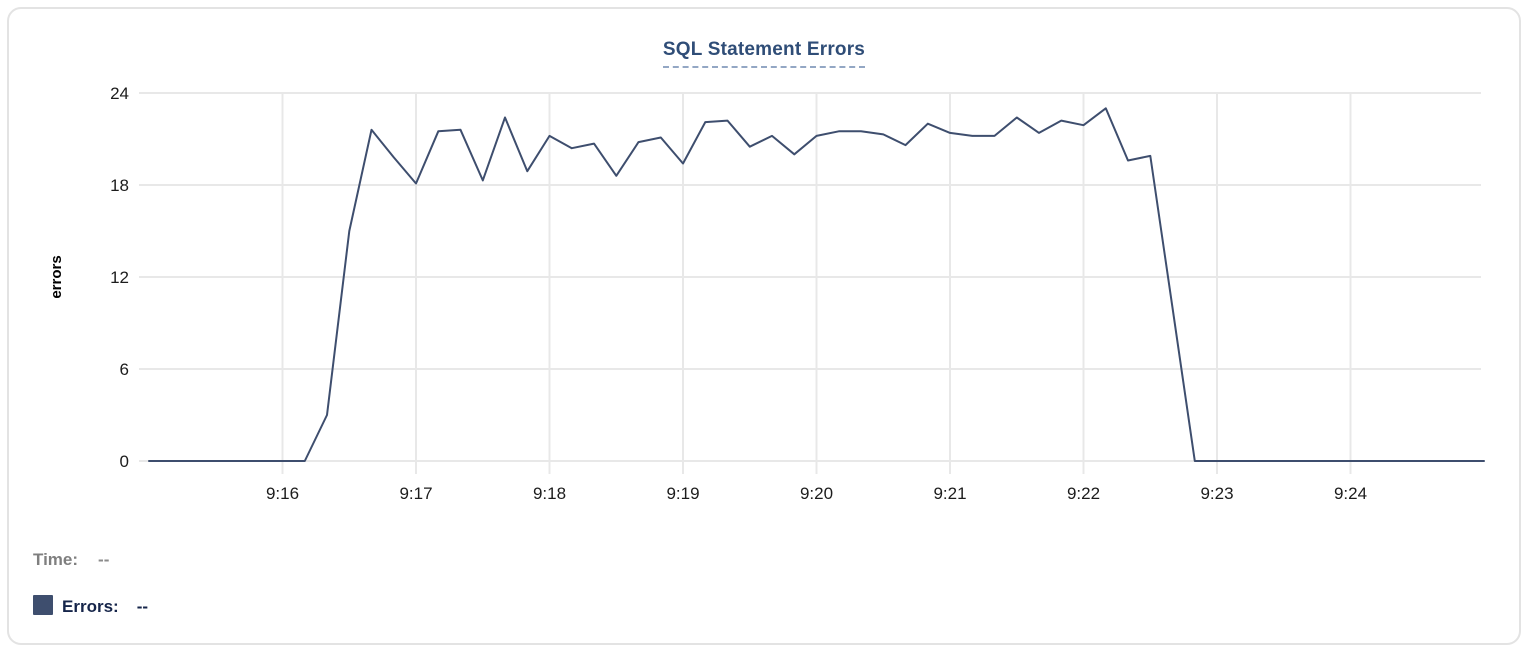 The image size is (1528, 652). Describe the element at coordinates (682, 493) in the screenshot. I see `x-tick-label: 9:19` at that location.